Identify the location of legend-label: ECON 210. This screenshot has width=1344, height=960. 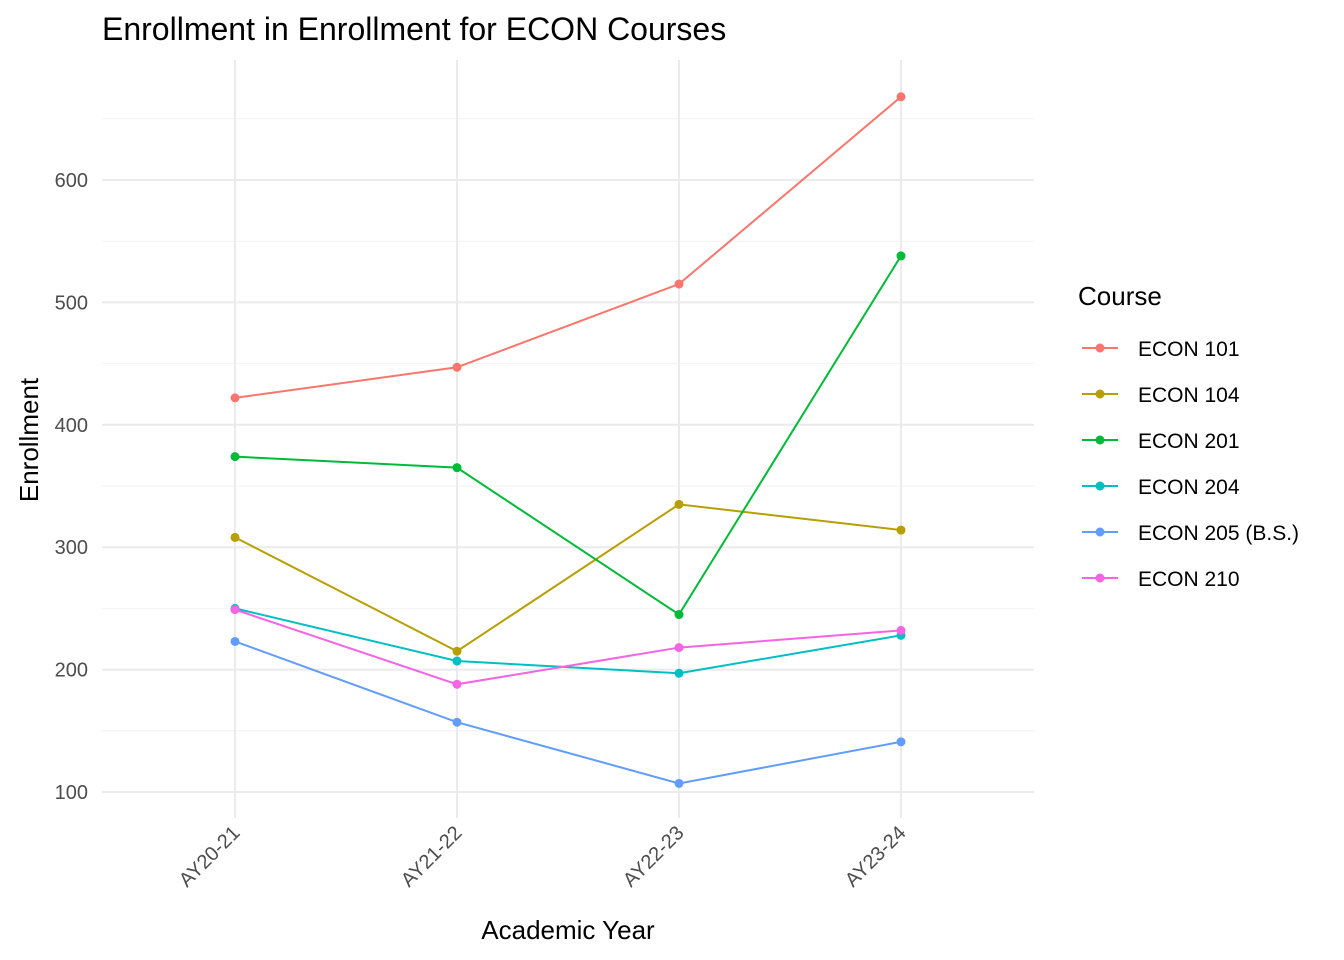
(1189, 579).